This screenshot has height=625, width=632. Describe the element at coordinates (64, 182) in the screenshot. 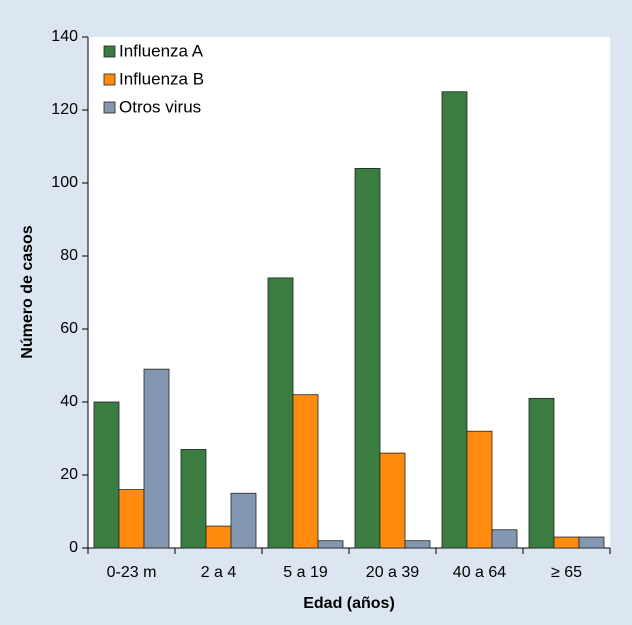

I see `y-tick-label: 100` at that location.